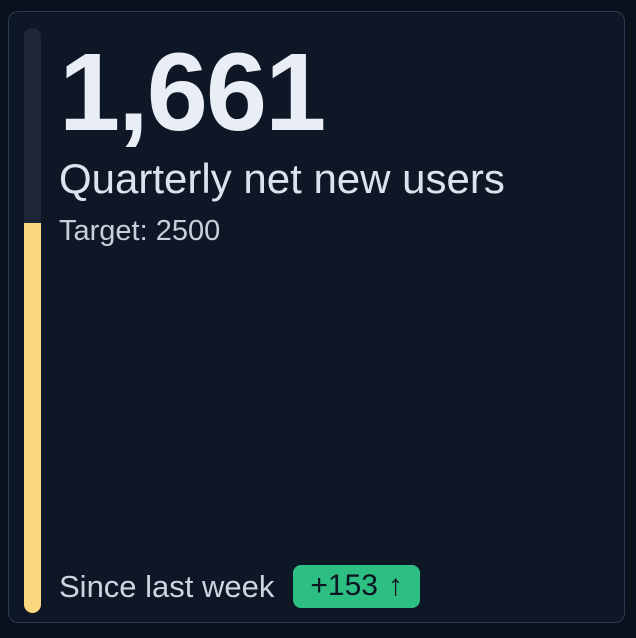 The width and height of the screenshot is (636, 638). Describe the element at coordinates (344, 585) in the screenshot. I see `delta-value: +153` at that location.